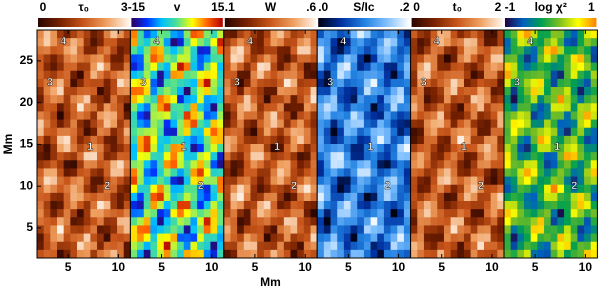  Describe the element at coordinates (457, 7) in the screenshot. I see `colorbar-title: t₀` at that location.